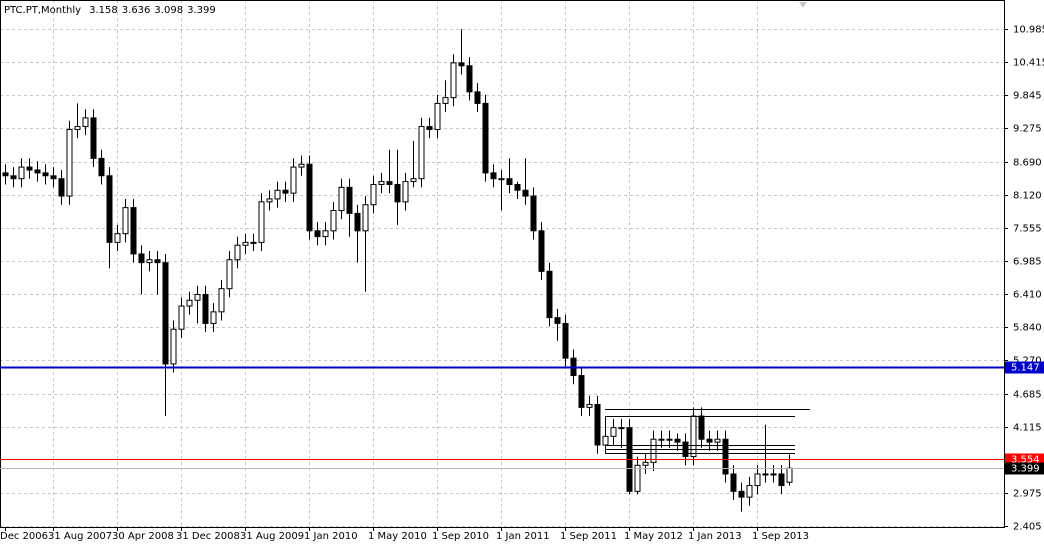  Describe the element at coordinates (143, 536) in the screenshot. I see `x-tick-label: 30 Apr 2008` at that location.